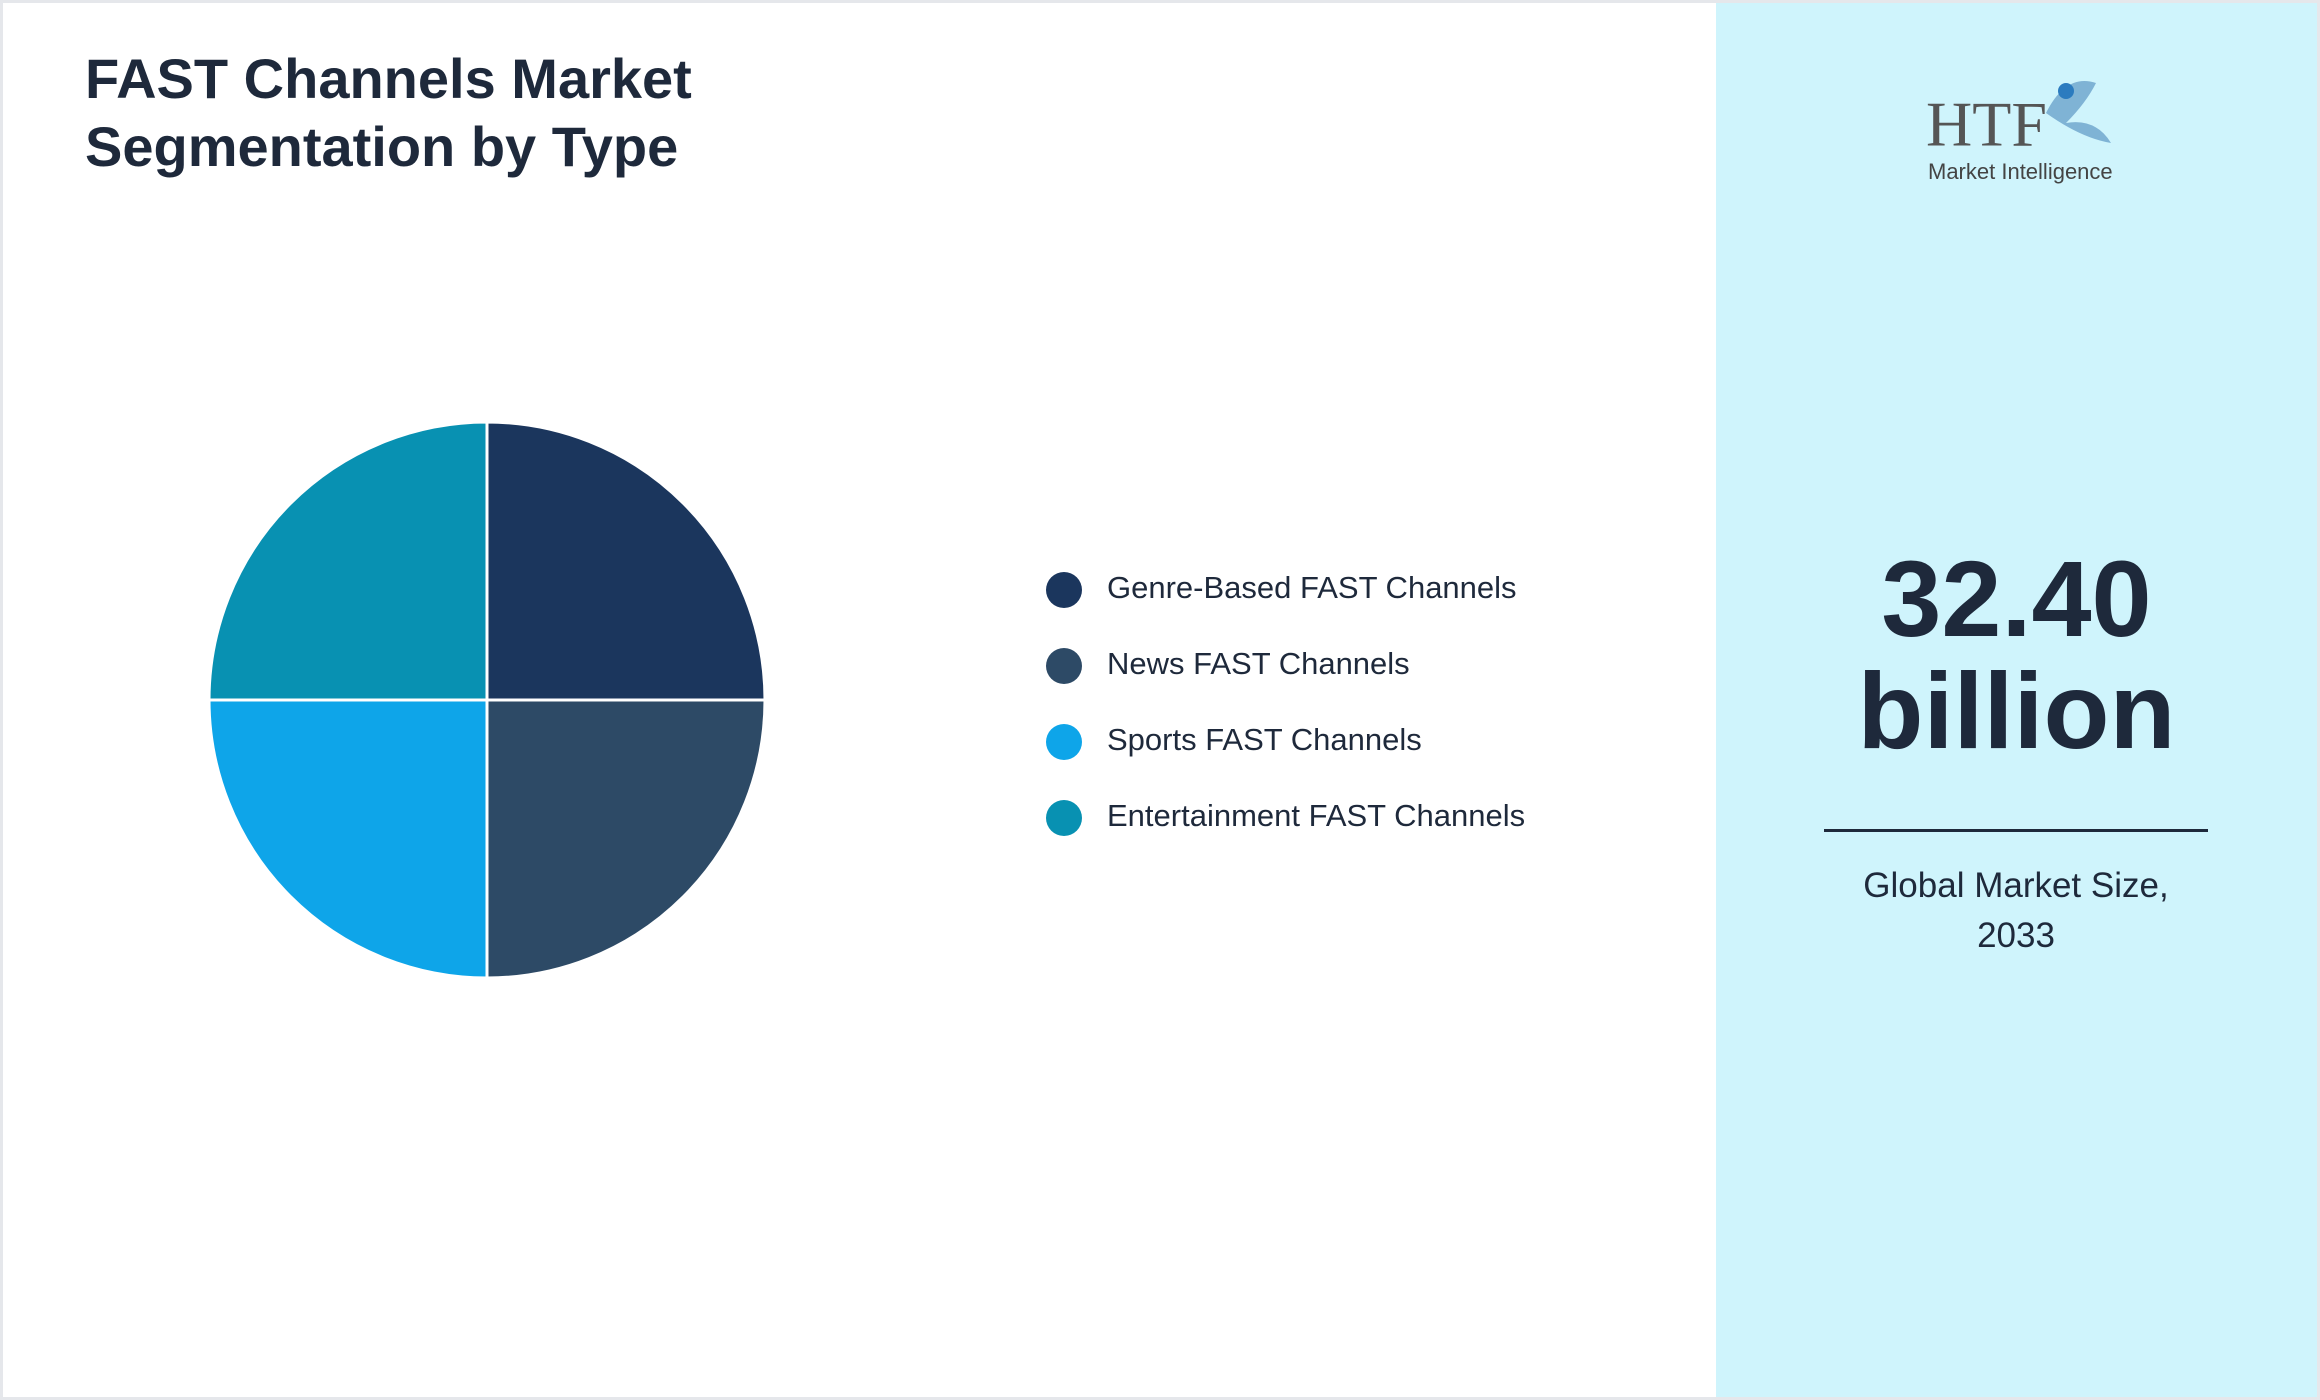  Describe the element at coordinates (1316, 815) in the screenshot. I see `legend-label: Entertainment FAST Channels` at that location.